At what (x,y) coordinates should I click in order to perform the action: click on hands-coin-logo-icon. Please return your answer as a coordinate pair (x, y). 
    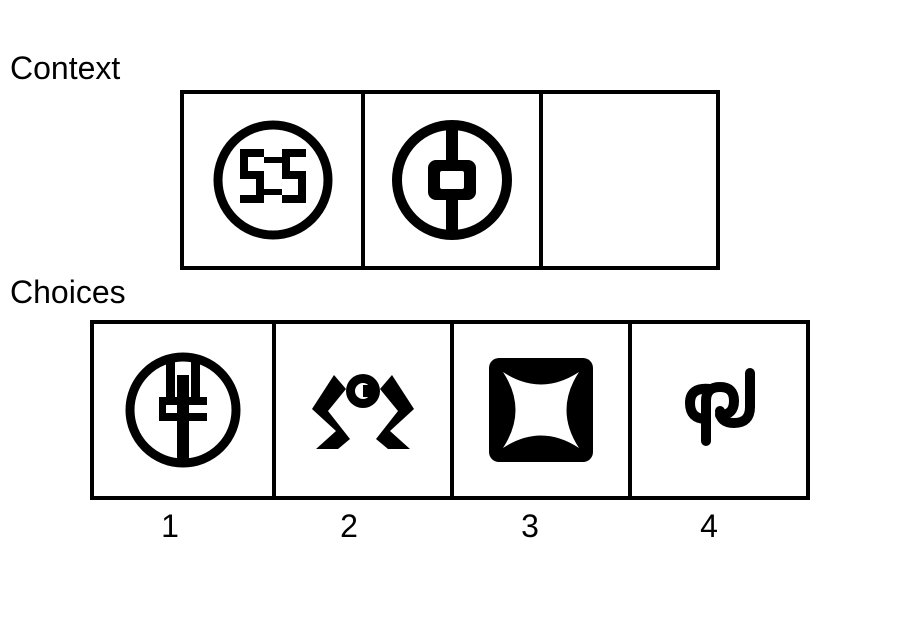
    Looking at the image, I should click on (363, 411).